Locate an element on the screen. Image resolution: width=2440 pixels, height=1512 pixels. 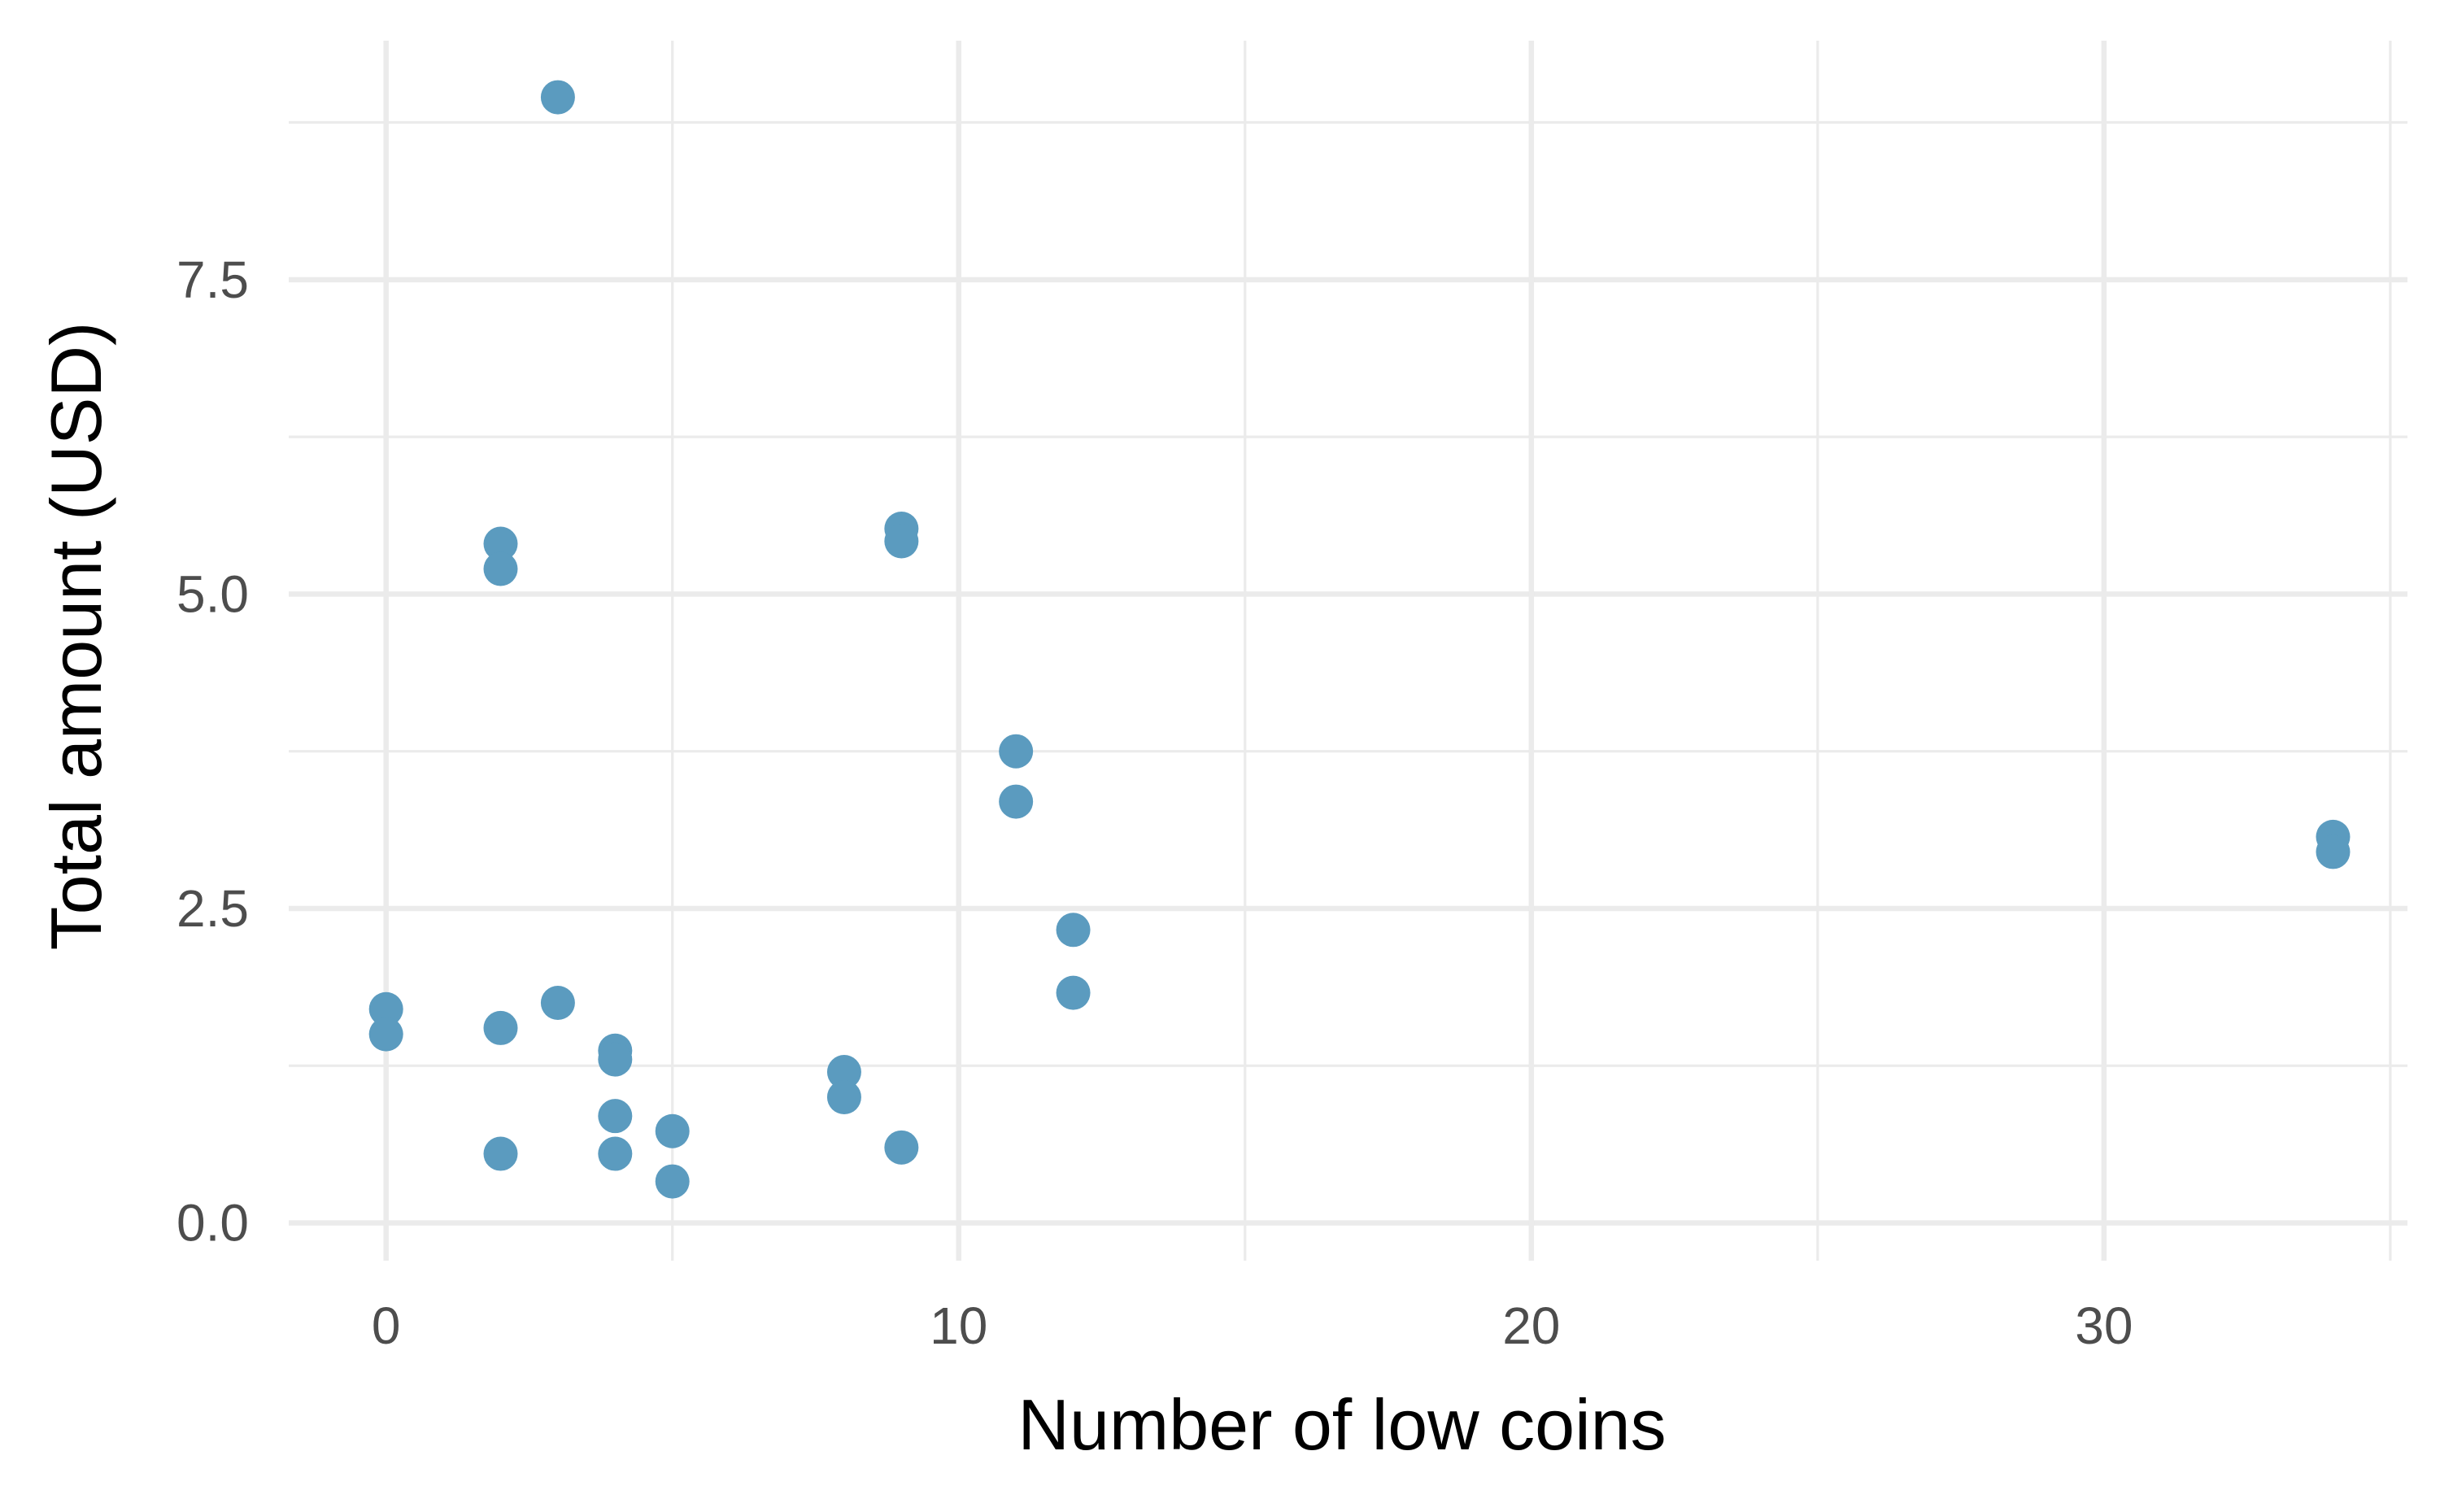
y-tick-label: 7.5 is located at coordinates (212, 280).